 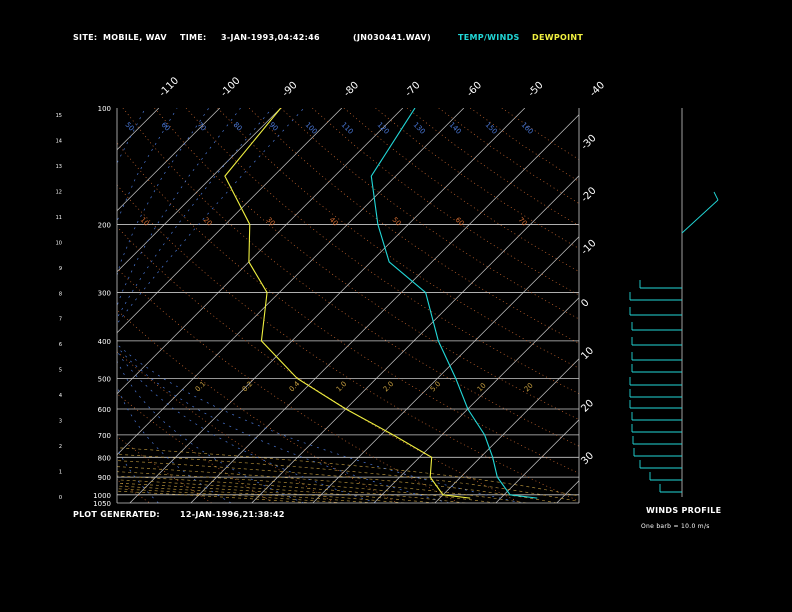 What do you see at coordinates (482, 387) in the screenshot?
I see `mixing-label: 10` at bounding box center [482, 387].